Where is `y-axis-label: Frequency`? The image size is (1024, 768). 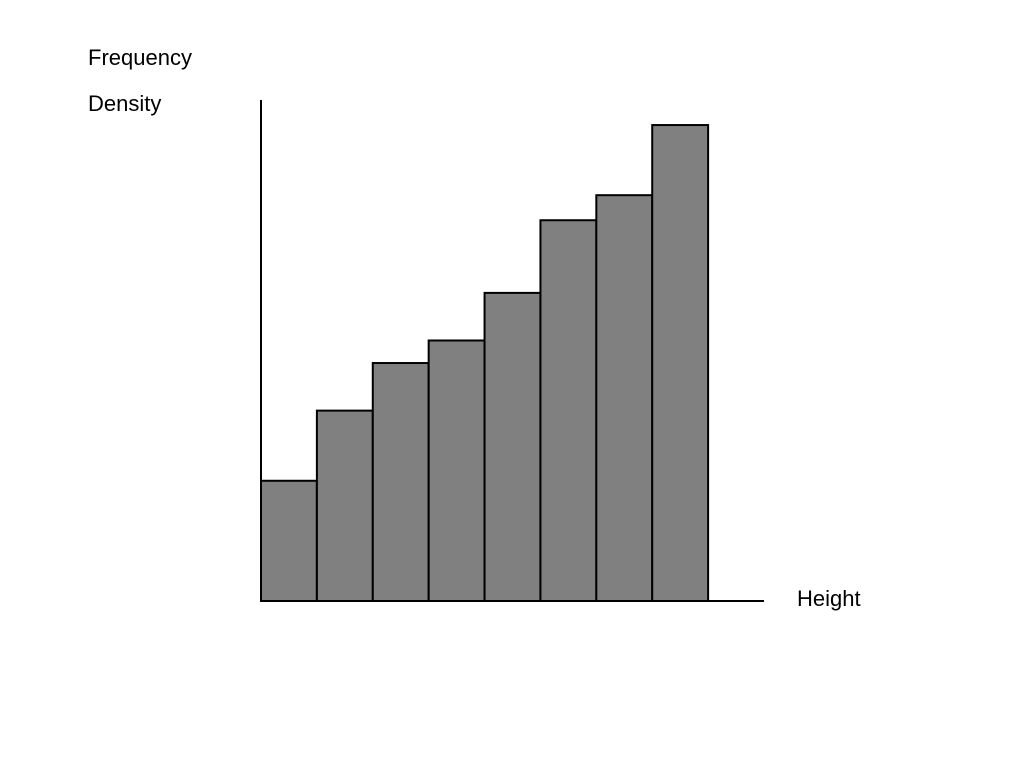 y-axis-label: Frequency is located at coordinates (140, 57).